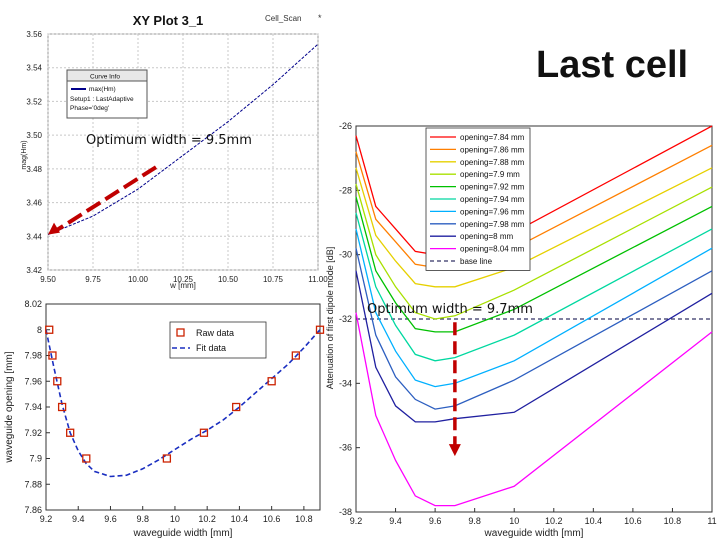 This screenshot has height=540, width=720. I want to click on series-line-fit, so click(183, 403).